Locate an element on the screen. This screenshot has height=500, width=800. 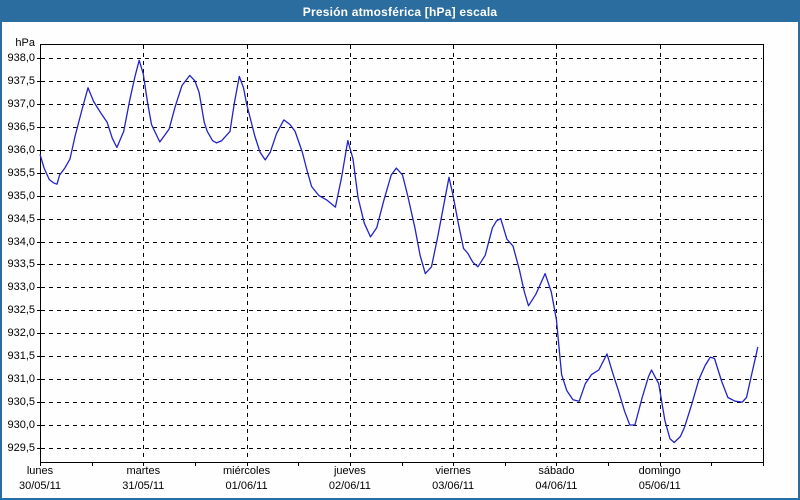
chart-title-bar: Presión atmosférica [hPa] escala is located at coordinates (400, 12).